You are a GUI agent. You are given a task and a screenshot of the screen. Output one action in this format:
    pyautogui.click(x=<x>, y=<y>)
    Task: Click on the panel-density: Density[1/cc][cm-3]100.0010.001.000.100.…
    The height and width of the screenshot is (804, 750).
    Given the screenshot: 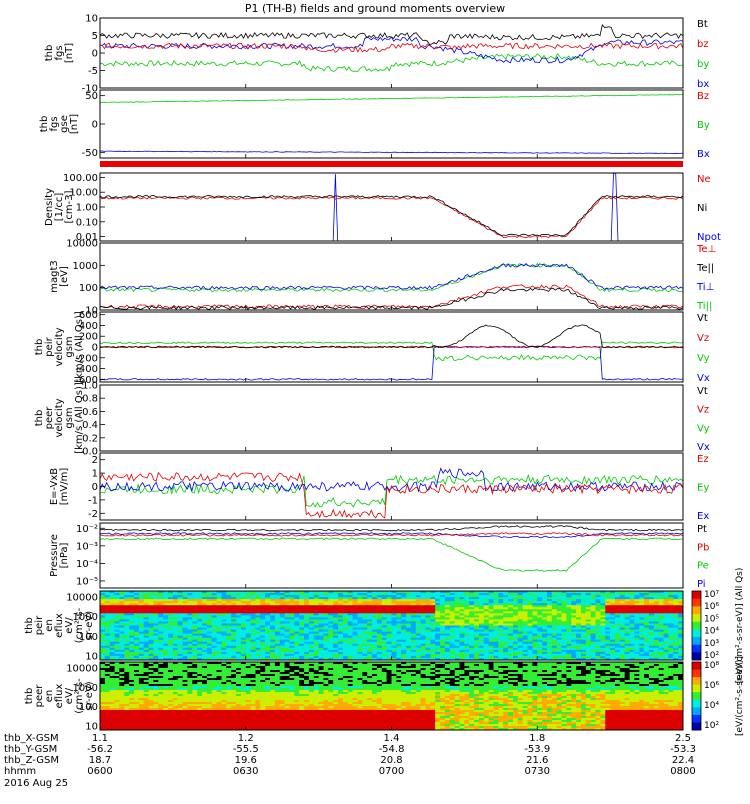 What is the action you would take?
    pyautogui.click(x=382, y=208)
    